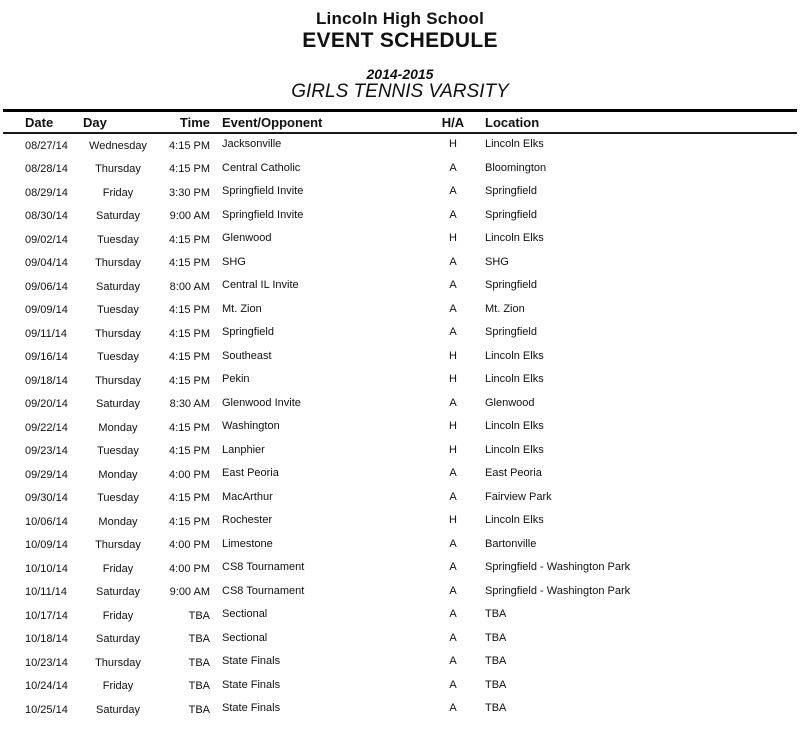 The height and width of the screenshot is (733, 800). I want to click on column-header-time: Time, so click(194, 122).